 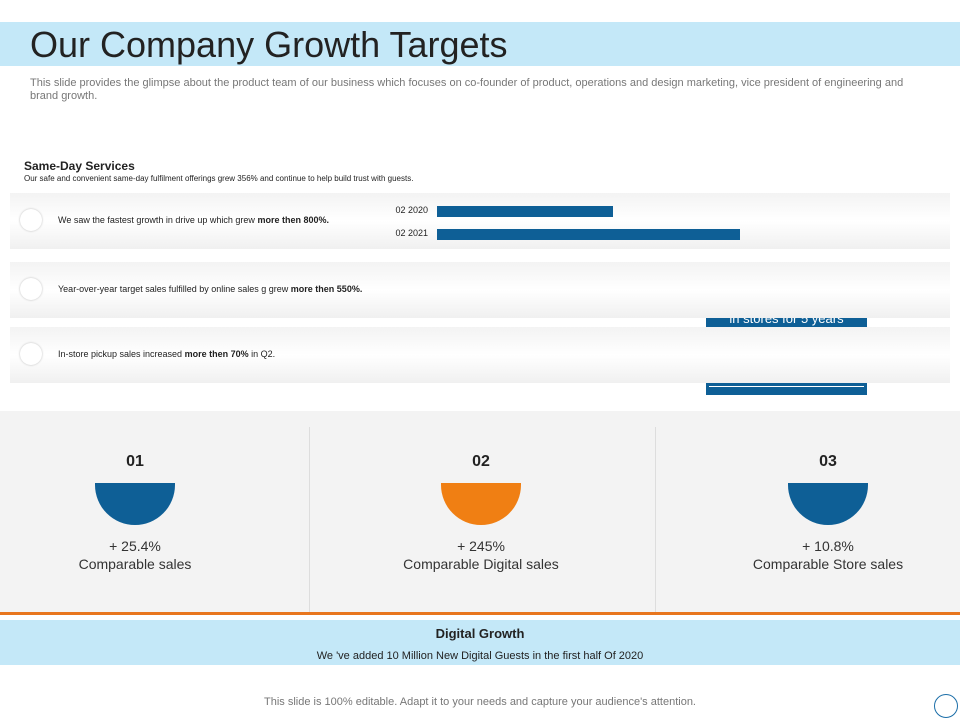 I want to click on bar-label: 02 2020, so click(x=411, y=210).